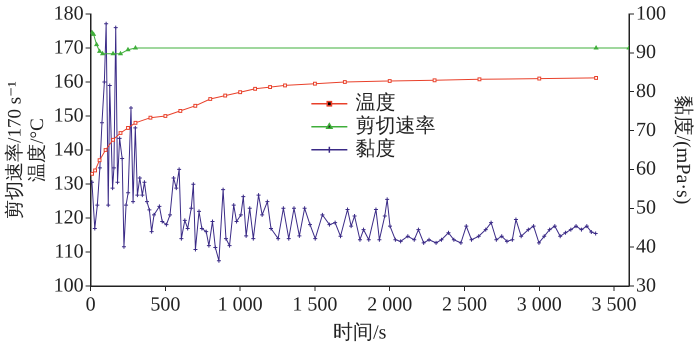 The image size is (700, 349). What do you see at coordinates (646, 246) in the screenshot?
I see `y2-tick-label: 40` at bounding box center [646, 246].